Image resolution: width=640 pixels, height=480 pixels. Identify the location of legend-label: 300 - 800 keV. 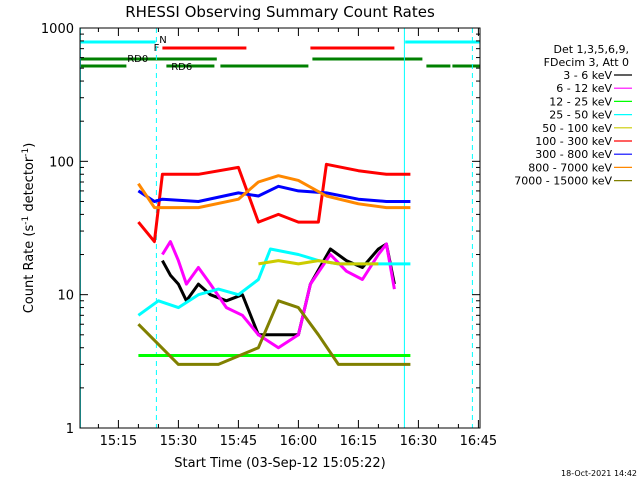
(573, 154).